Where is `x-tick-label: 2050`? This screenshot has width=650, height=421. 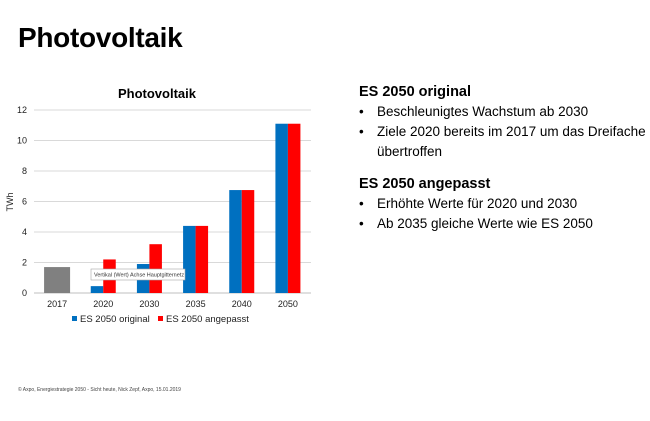 x-tick-label: 2050 is located at coordinates (288, 304).